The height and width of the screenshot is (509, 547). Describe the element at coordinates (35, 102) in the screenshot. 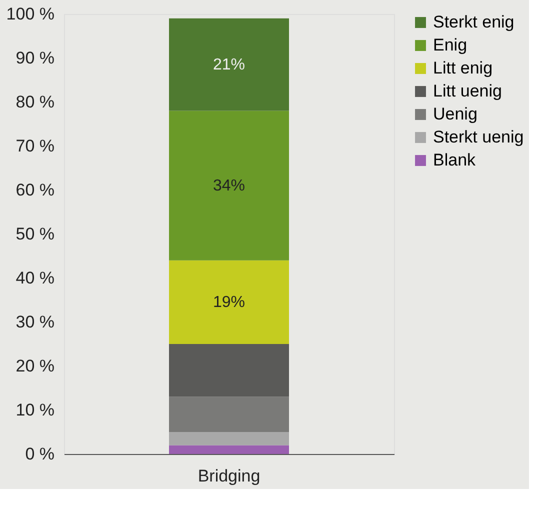

I see `y-tick-label: 80 %` at that location.